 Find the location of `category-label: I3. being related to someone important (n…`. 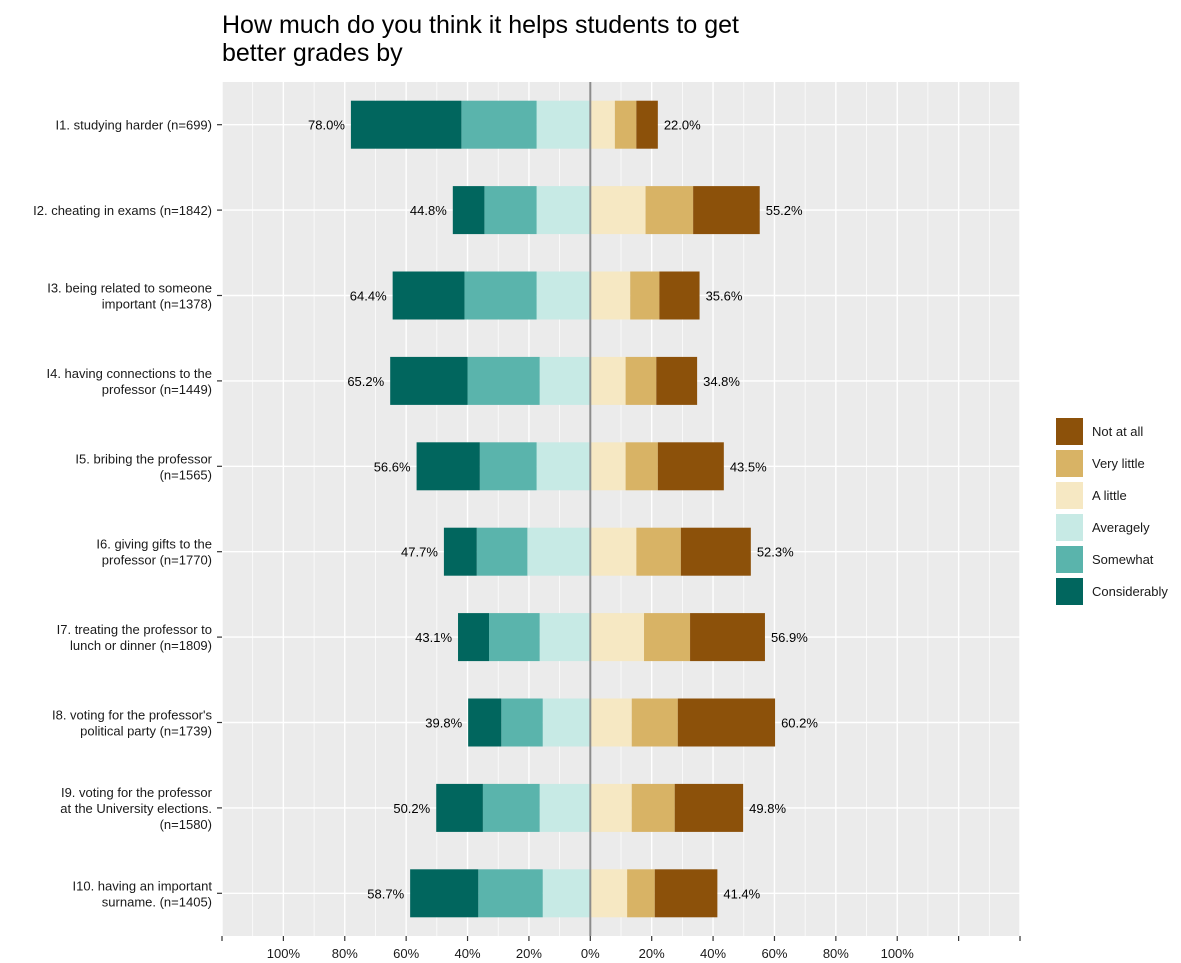

category-label: I3. being related to someone important (n… is located at coordinates (129, 296).